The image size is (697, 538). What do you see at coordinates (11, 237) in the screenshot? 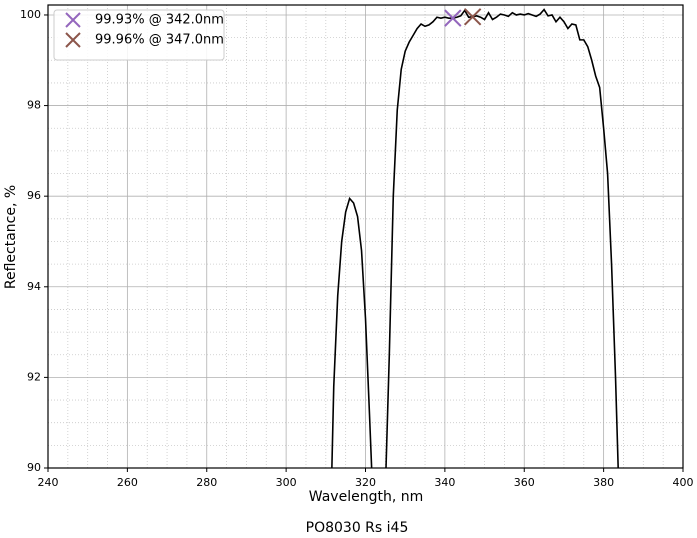
I see `y-axis-label: Reflectance, %` at bounding box center [11, 237].